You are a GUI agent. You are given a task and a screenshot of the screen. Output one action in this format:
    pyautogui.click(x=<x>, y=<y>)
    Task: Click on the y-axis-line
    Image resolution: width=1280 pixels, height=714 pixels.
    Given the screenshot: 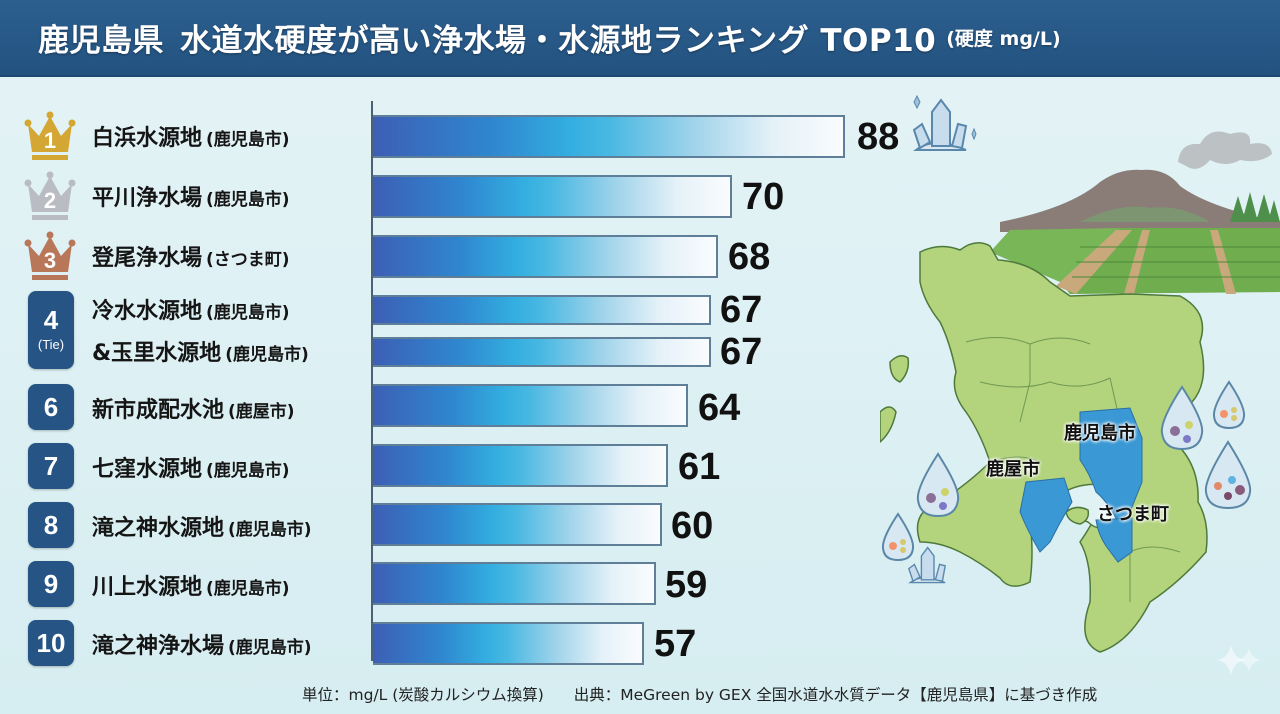 What is the action you would take?
    pyautogui.click(x=372, y=381)
    